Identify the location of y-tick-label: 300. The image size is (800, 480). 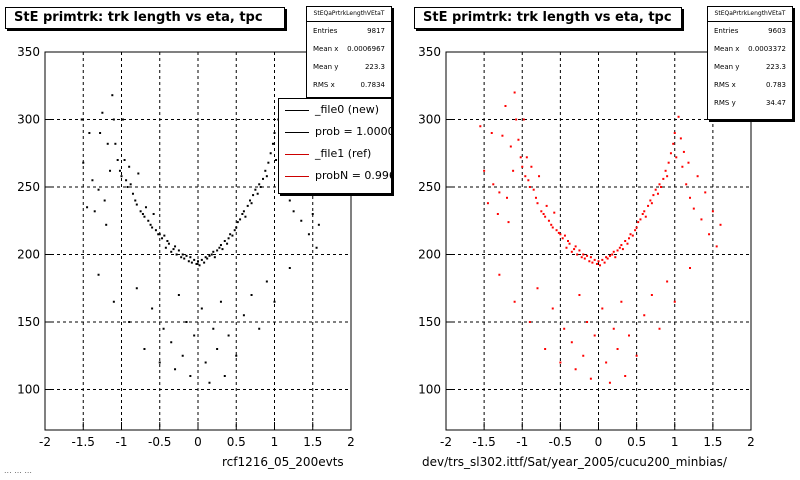
(28, 120).